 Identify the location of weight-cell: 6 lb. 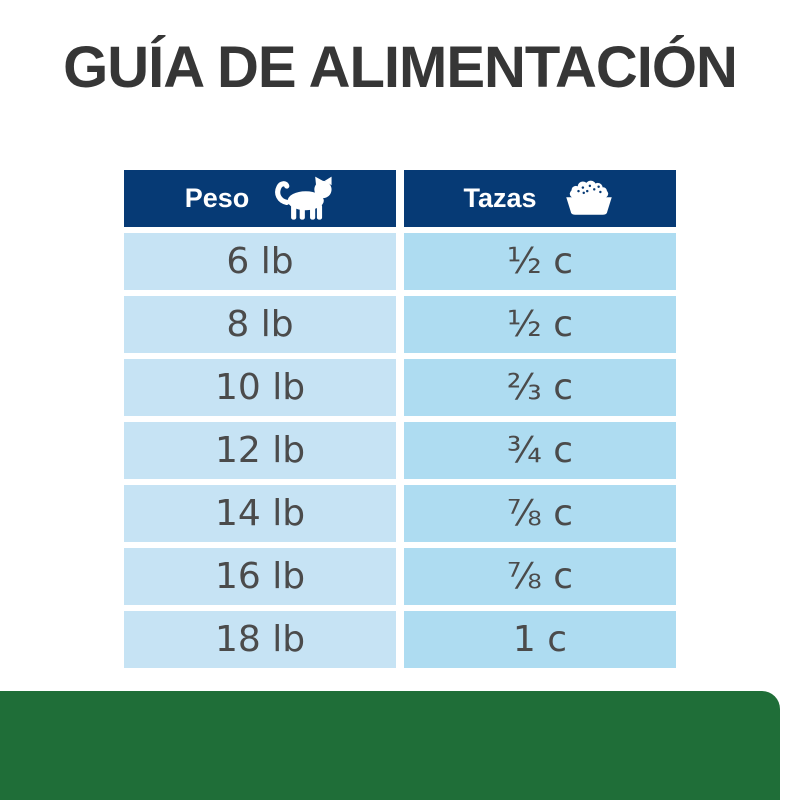
(260, 261).